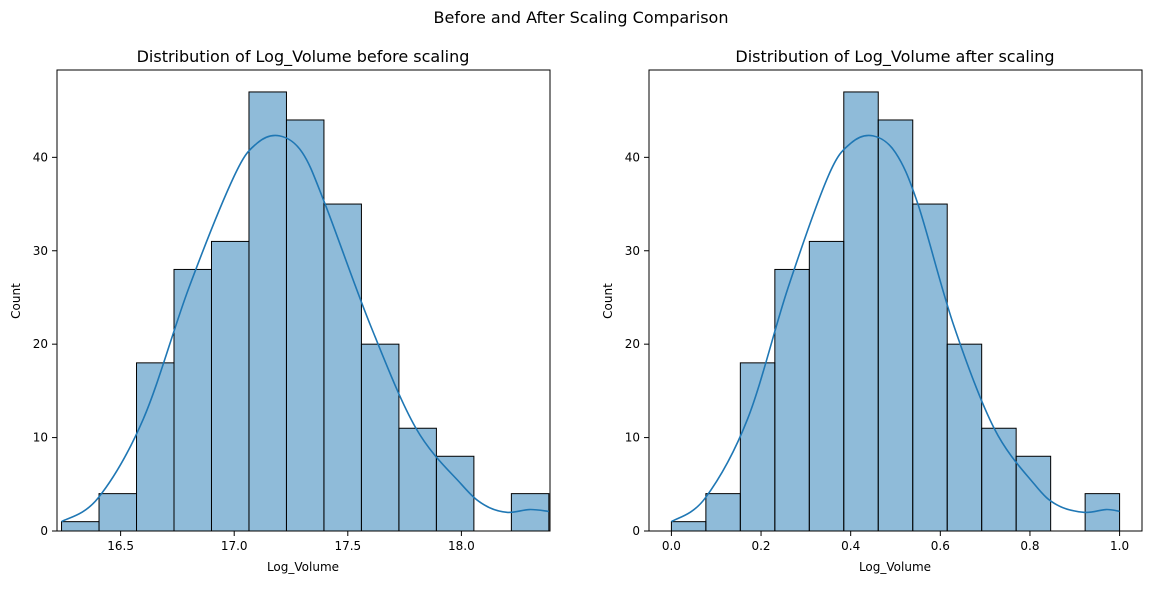 This screenshot has width=1151, height=589. Describe the element at coordinates (608, 301) in the screenshot. I see `y-axis-label-after: Count` at that location.